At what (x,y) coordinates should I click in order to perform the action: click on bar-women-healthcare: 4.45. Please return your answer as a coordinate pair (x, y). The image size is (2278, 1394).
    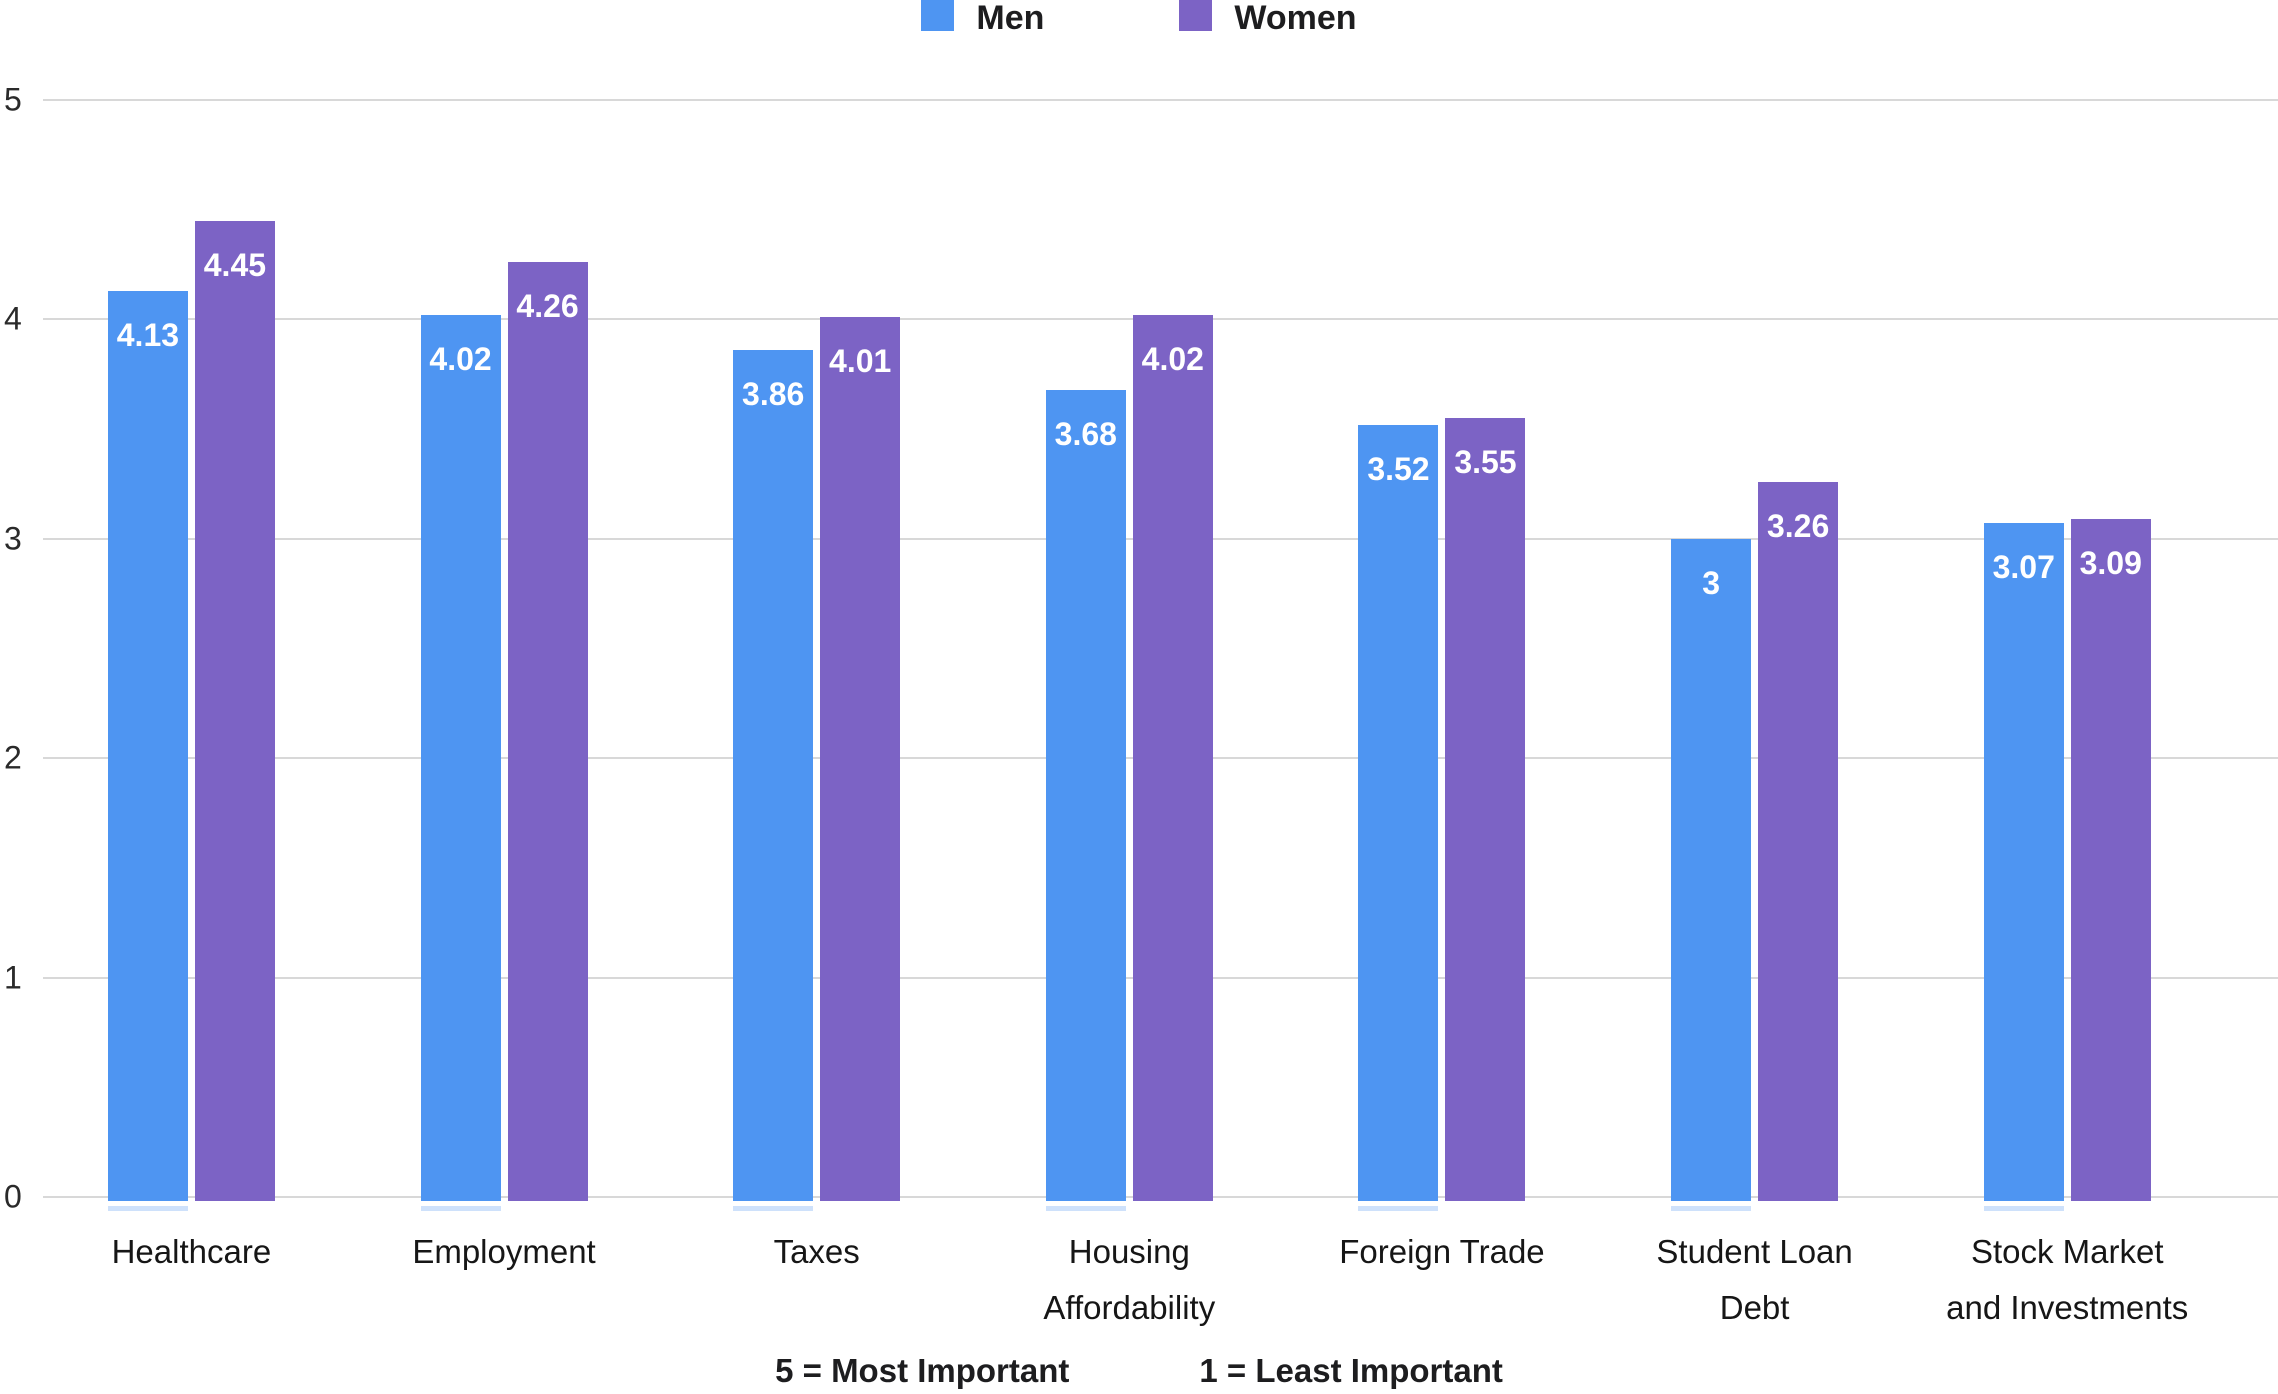
    Looking at the image, I should click on (234, 710).